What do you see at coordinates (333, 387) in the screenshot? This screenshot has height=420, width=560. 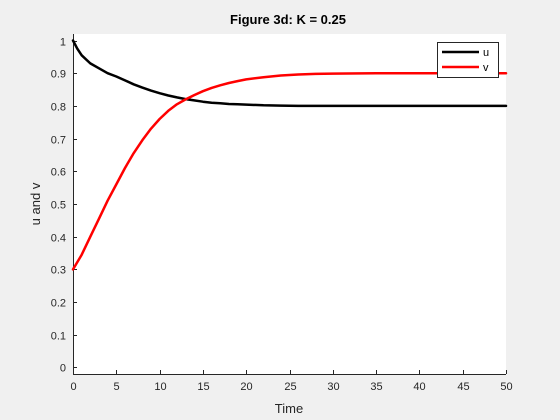 I see `x-tick-label: 30` at bounding box center [333, 387].